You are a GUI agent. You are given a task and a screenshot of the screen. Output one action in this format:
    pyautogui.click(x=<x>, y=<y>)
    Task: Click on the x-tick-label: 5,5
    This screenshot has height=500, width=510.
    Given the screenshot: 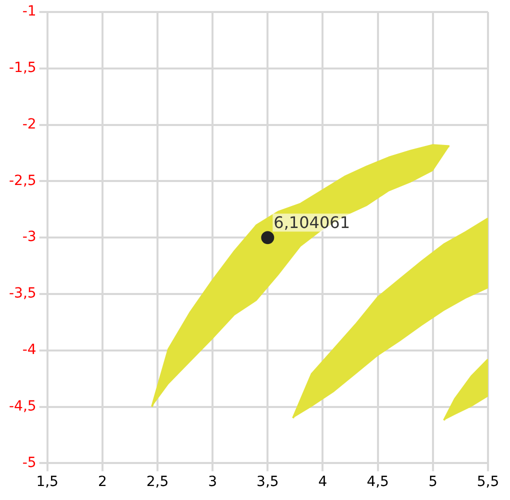 What is the action you would take?
    pyautogui.click(x=488, y=482)
    